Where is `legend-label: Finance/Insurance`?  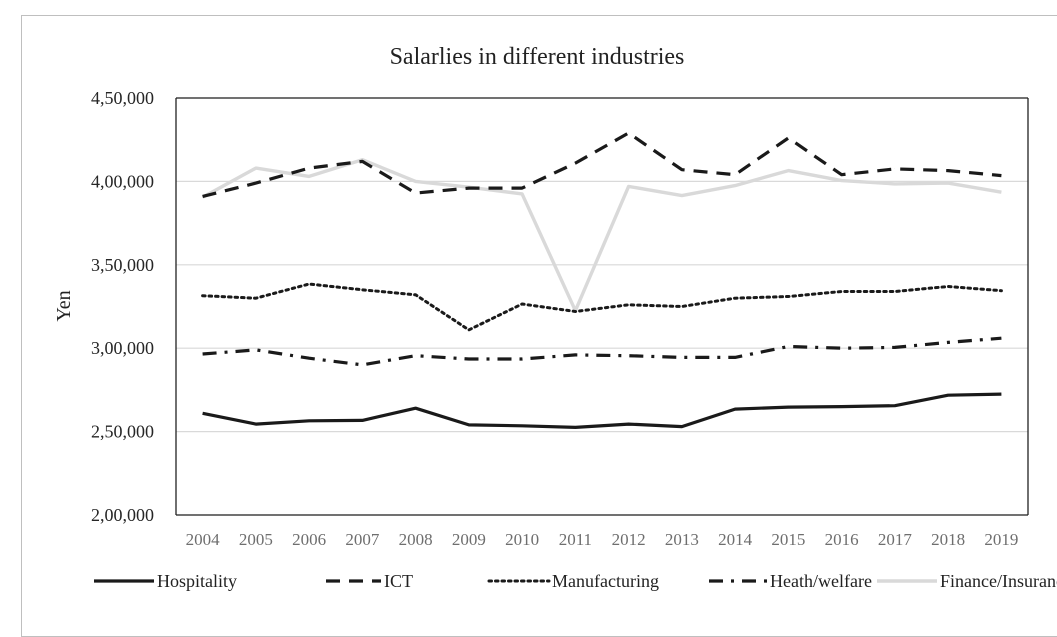 legend-label: Finance/Insurance is located at coordinates (998, 581).